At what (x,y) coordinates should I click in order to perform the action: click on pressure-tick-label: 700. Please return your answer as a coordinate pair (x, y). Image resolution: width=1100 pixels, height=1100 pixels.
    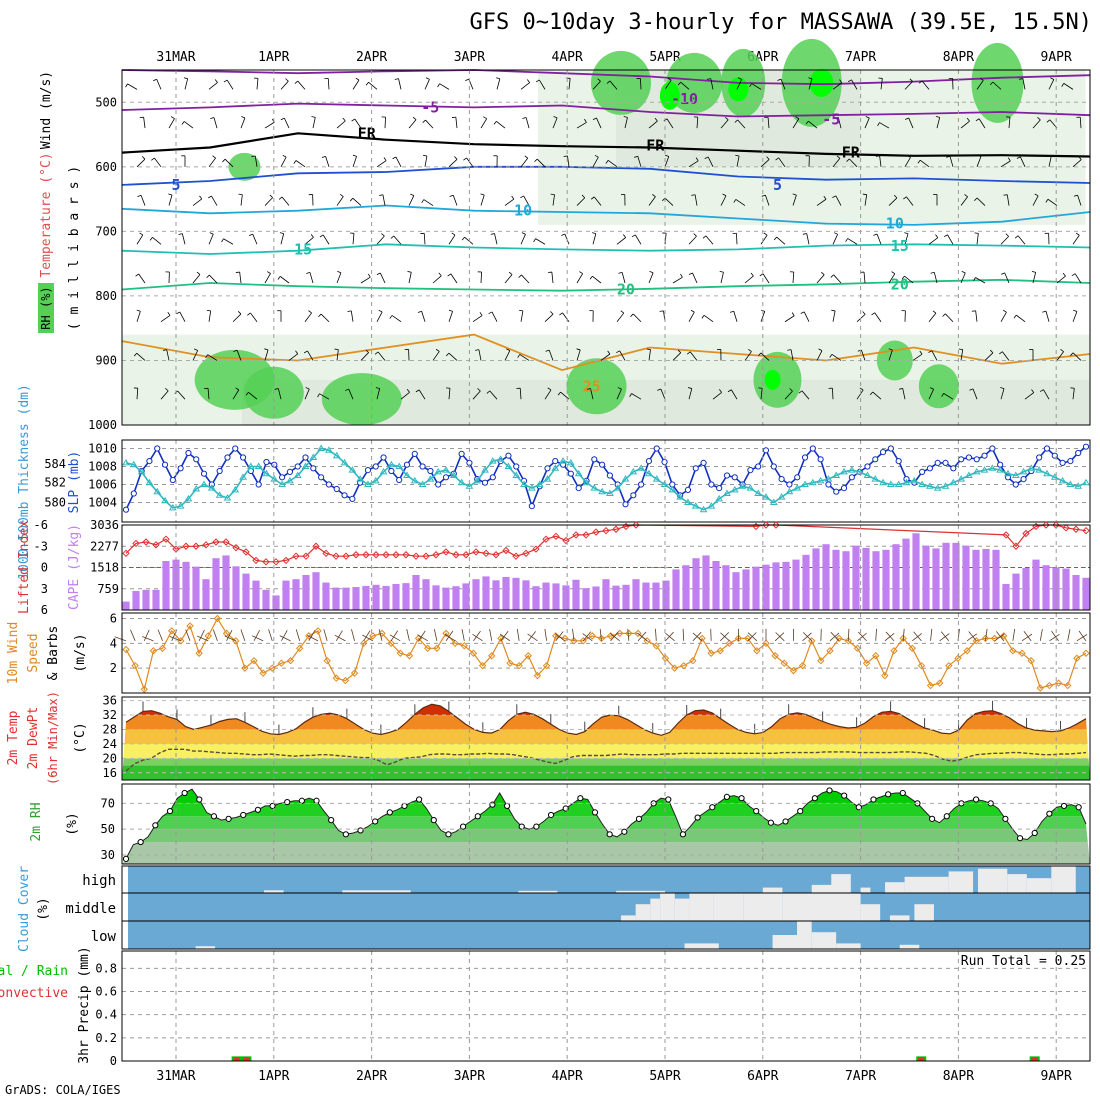
    Looking at the image, I should click on (106, 231).